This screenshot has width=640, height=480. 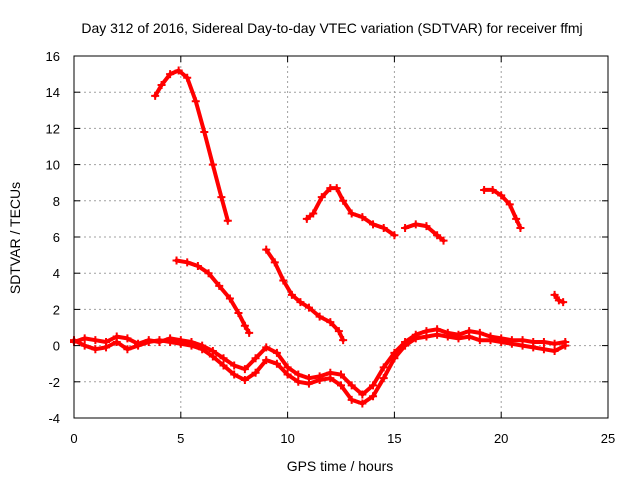 What do you see at coordinates (54, 382) in the screenshot?
I see `y-tick-label: -2` at bounding box center [54, 382].